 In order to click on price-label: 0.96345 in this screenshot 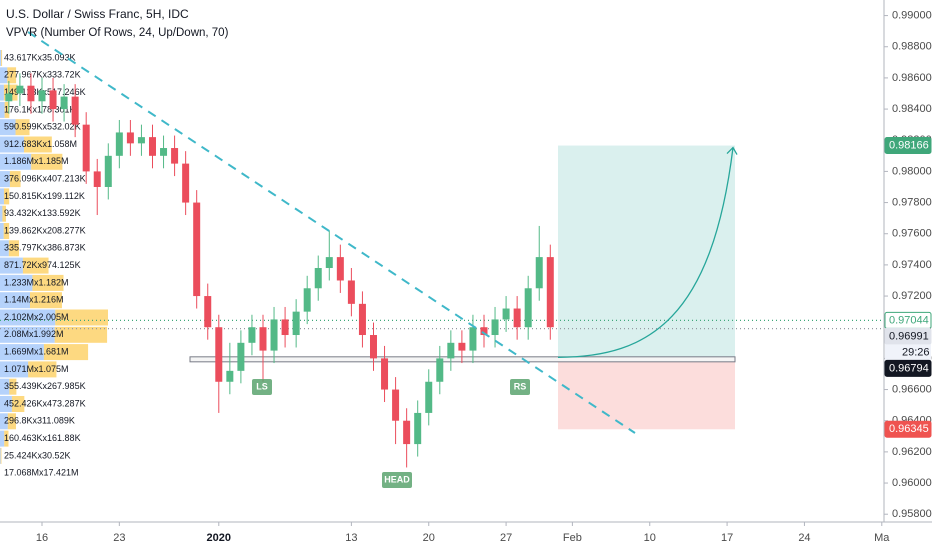, I will do `click(909, 429)`.